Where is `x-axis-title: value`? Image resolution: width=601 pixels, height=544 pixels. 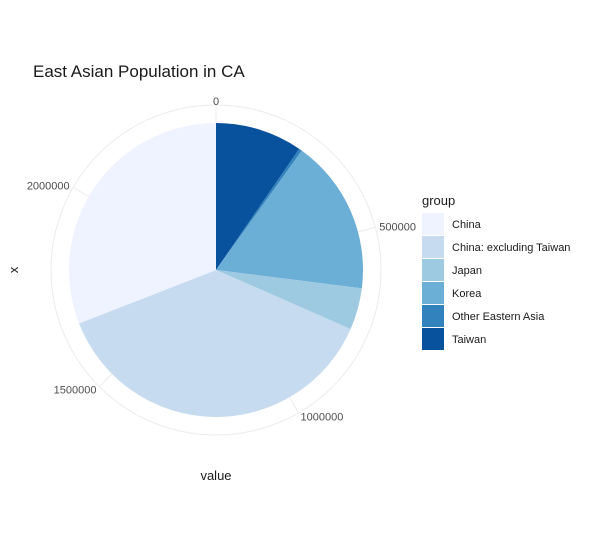
x-axis-title: value is located at coordinates (215, 475).